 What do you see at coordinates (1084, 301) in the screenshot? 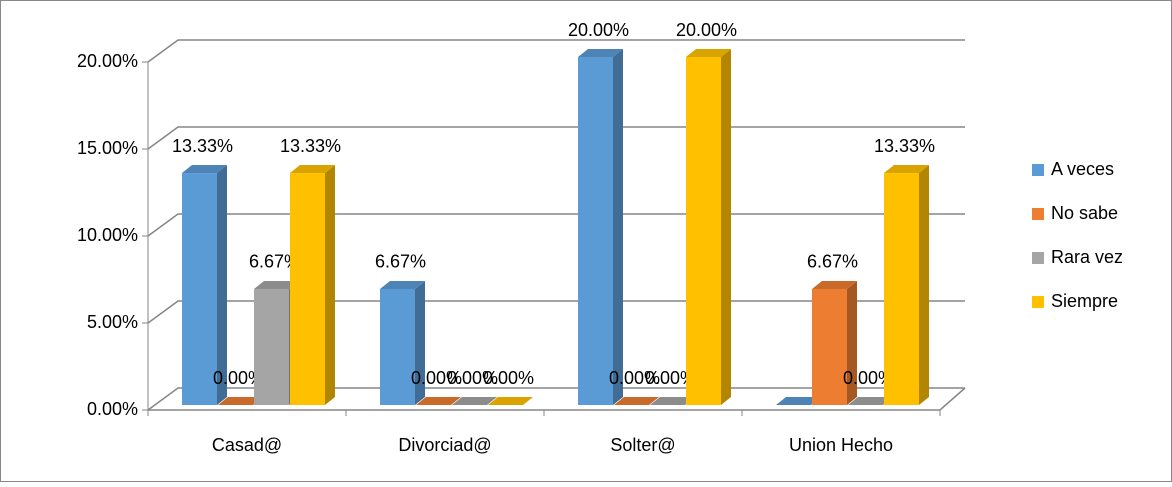
I see `legend-label: Siempre` at bounding box center [1084, 301].